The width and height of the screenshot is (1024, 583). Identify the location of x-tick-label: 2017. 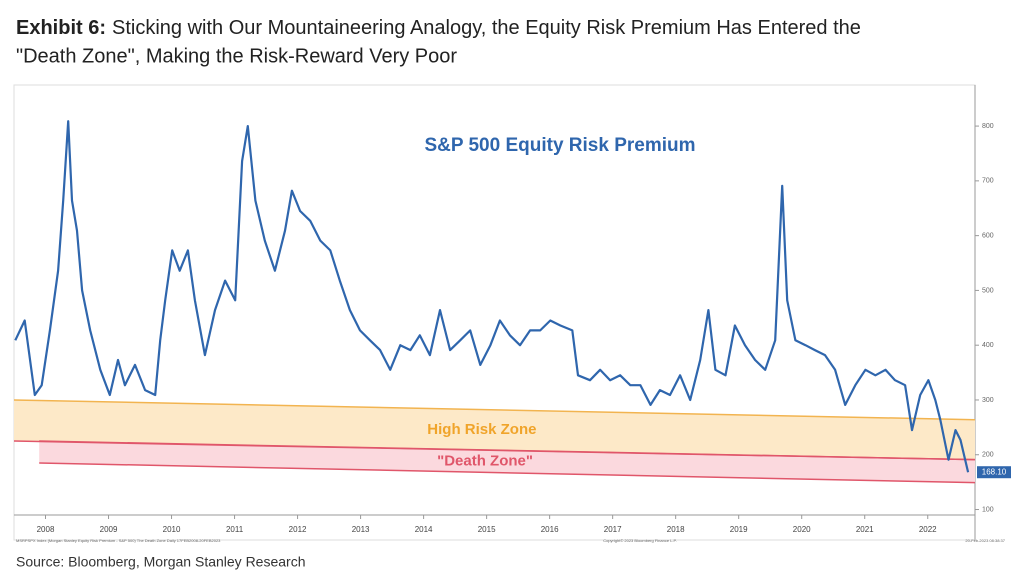
(613, 529).